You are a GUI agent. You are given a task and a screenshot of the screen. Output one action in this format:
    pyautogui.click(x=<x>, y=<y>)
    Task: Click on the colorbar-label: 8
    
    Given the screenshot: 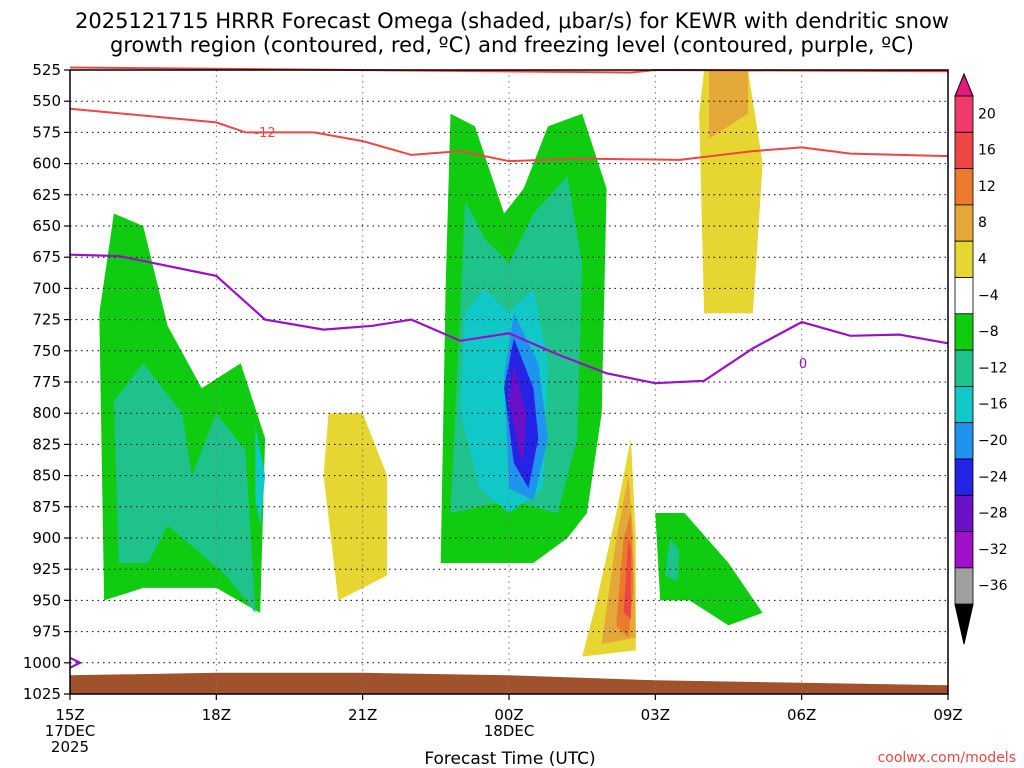 What is the action you would take?
    pyautogui.click(x=982, y=223)
    